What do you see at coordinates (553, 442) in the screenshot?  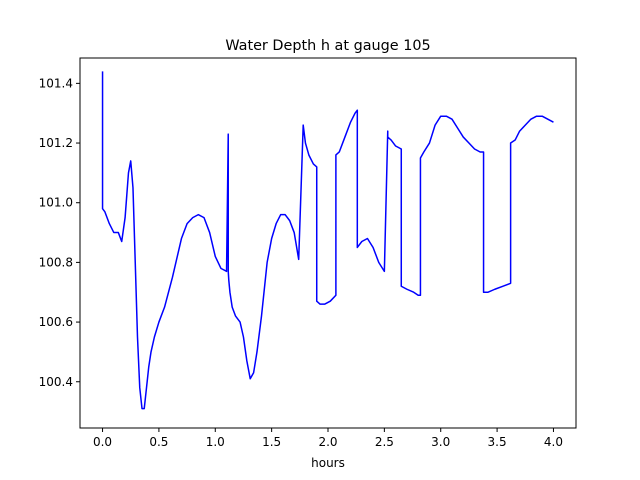 I see `x-tick-label: 4.0` at bounding box center [553, 442].